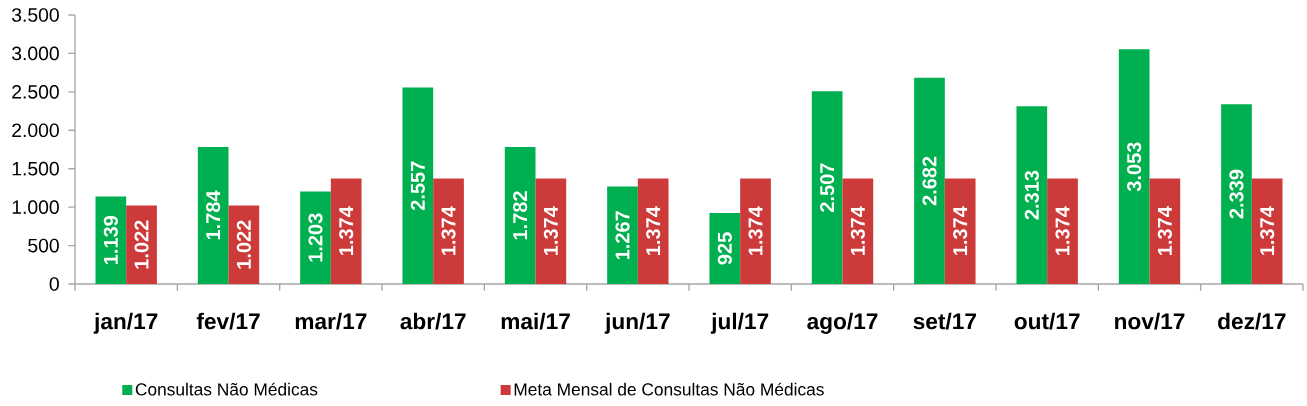 This screenshot has height=406, width=1307. What do you see at coordinates (35, 168) in the screenshot?
I see `y-tick-label: 1.500` at bounding box center [35, 168].